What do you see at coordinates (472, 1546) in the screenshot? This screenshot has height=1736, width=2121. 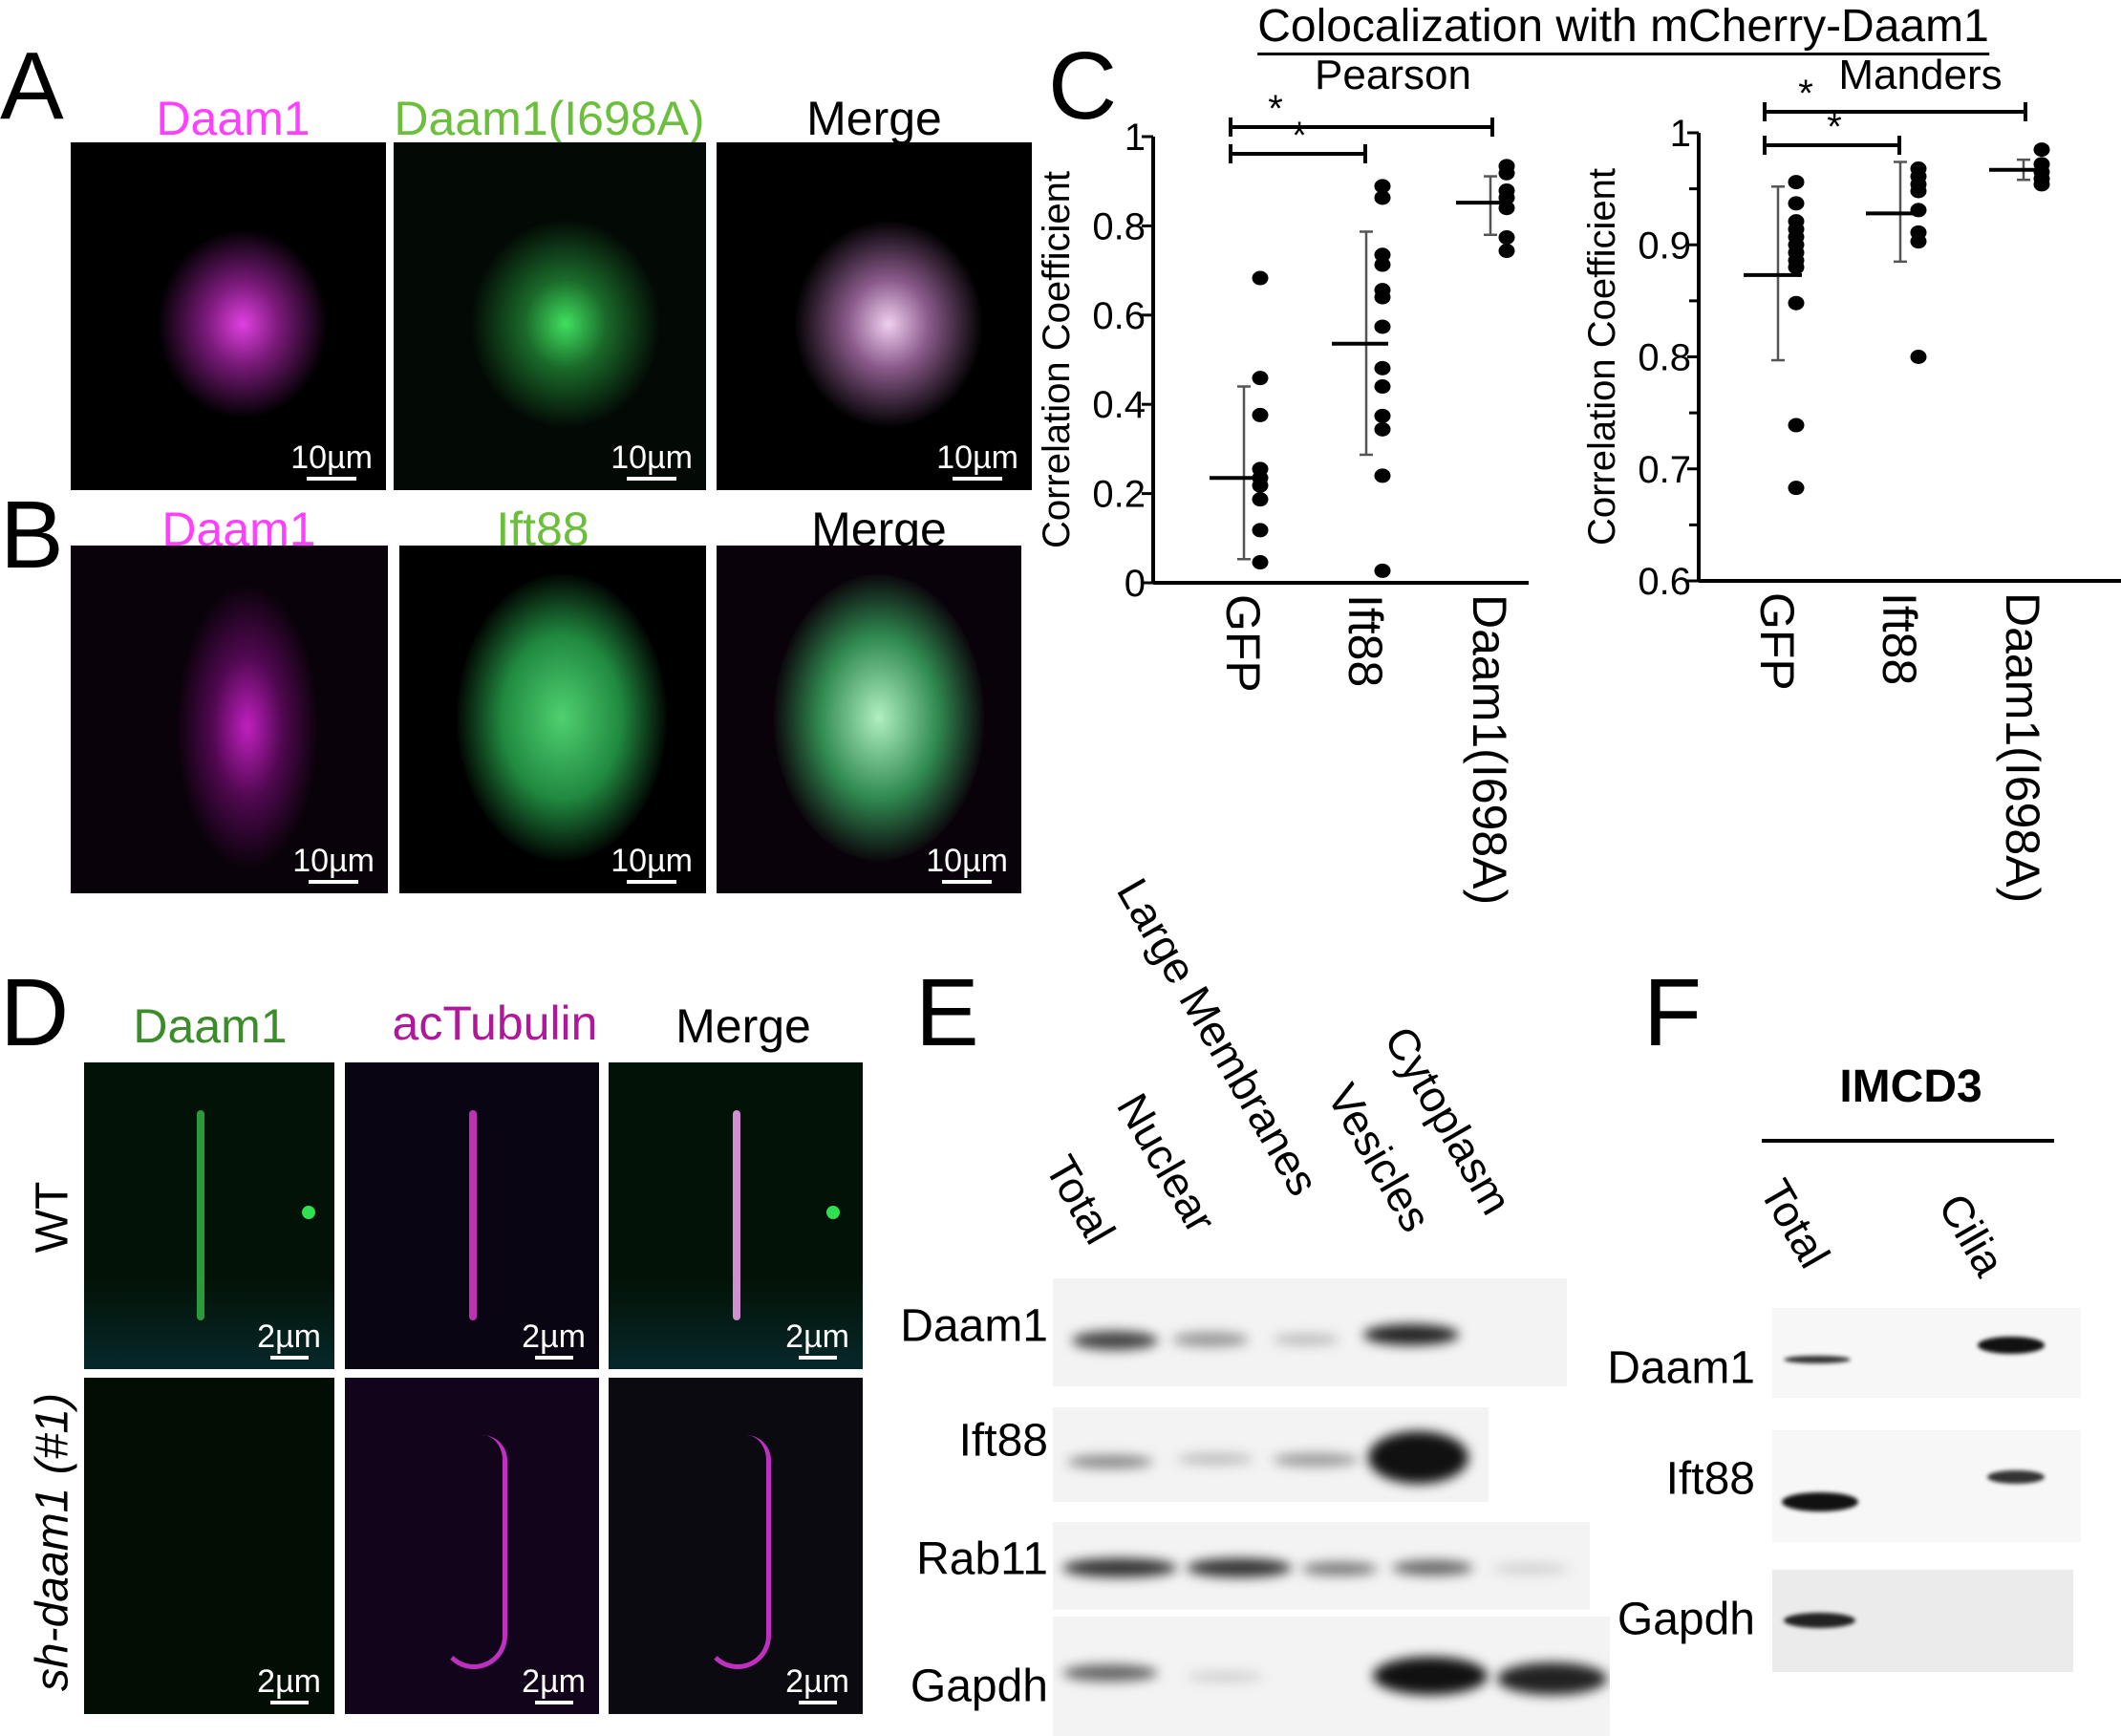 I see `micrograph-d-sh-actubulin: 2µm` at bounding box center [472, 1546].